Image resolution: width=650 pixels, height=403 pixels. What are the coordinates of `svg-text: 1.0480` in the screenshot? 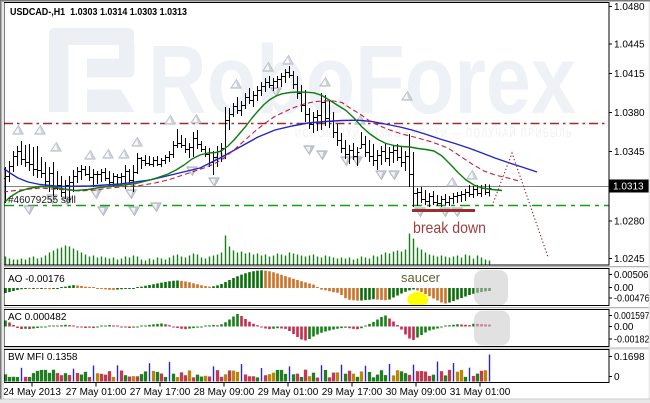 It's located at (629, 7).